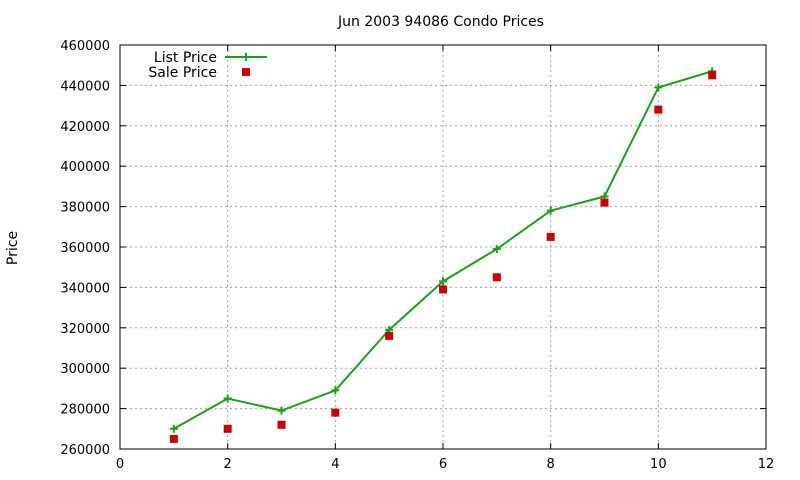  I want to click on legend-label: Sale Price, so click(182, 73).